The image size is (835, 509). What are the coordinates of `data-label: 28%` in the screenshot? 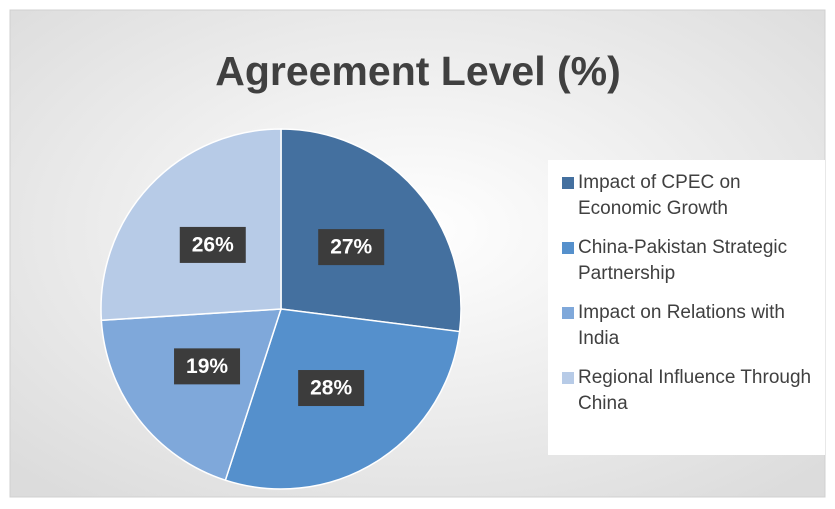 It's located at (331, 388).